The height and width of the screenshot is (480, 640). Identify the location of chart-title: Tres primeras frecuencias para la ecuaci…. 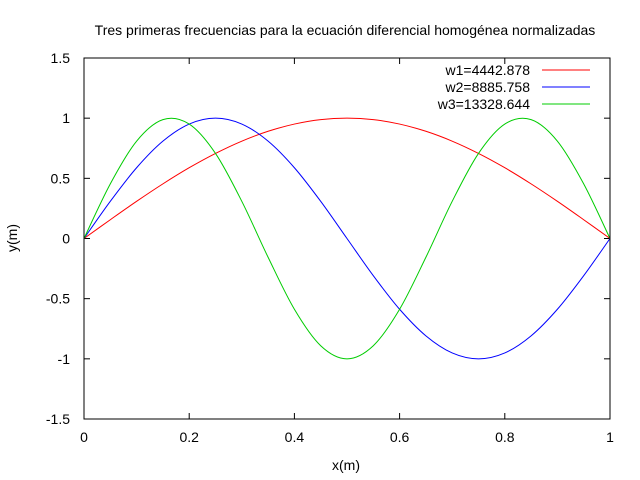
(345, 30).